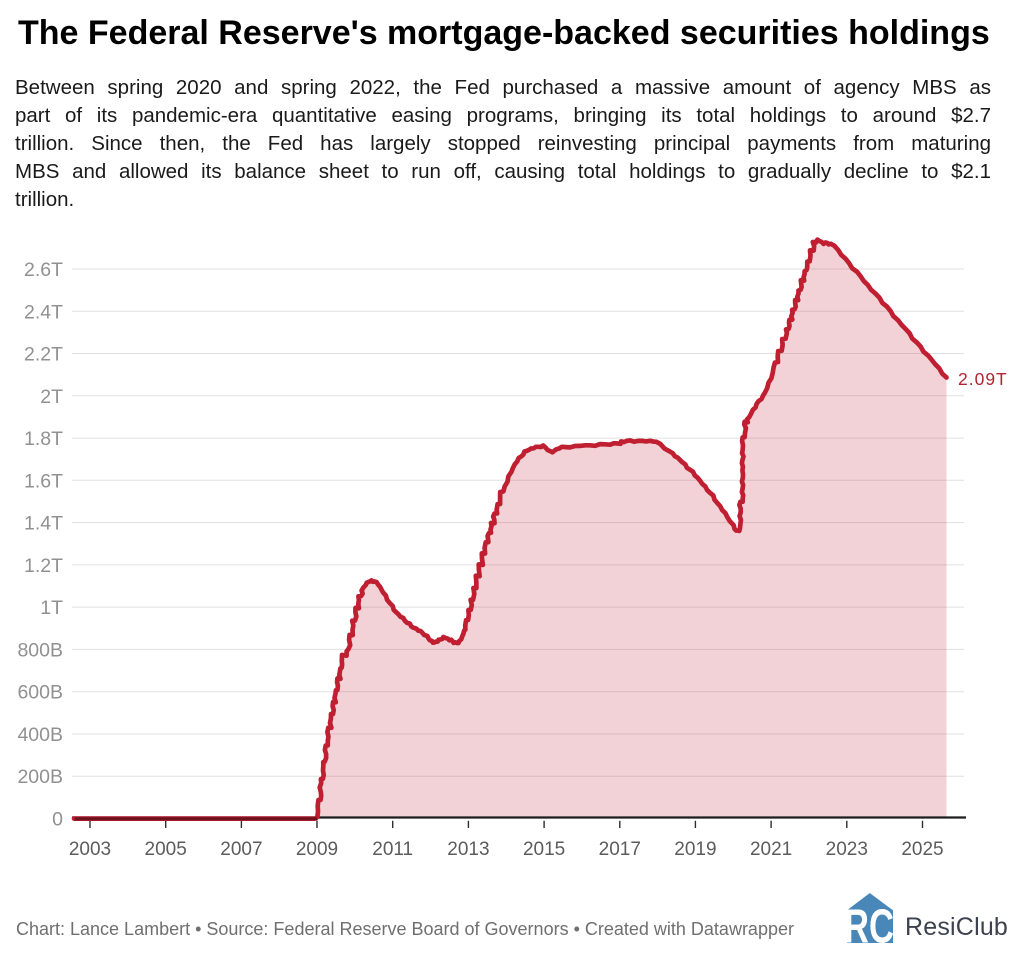 The image size is (1024, 960). I want to click on svg-text: 2009, so click(317, 849).